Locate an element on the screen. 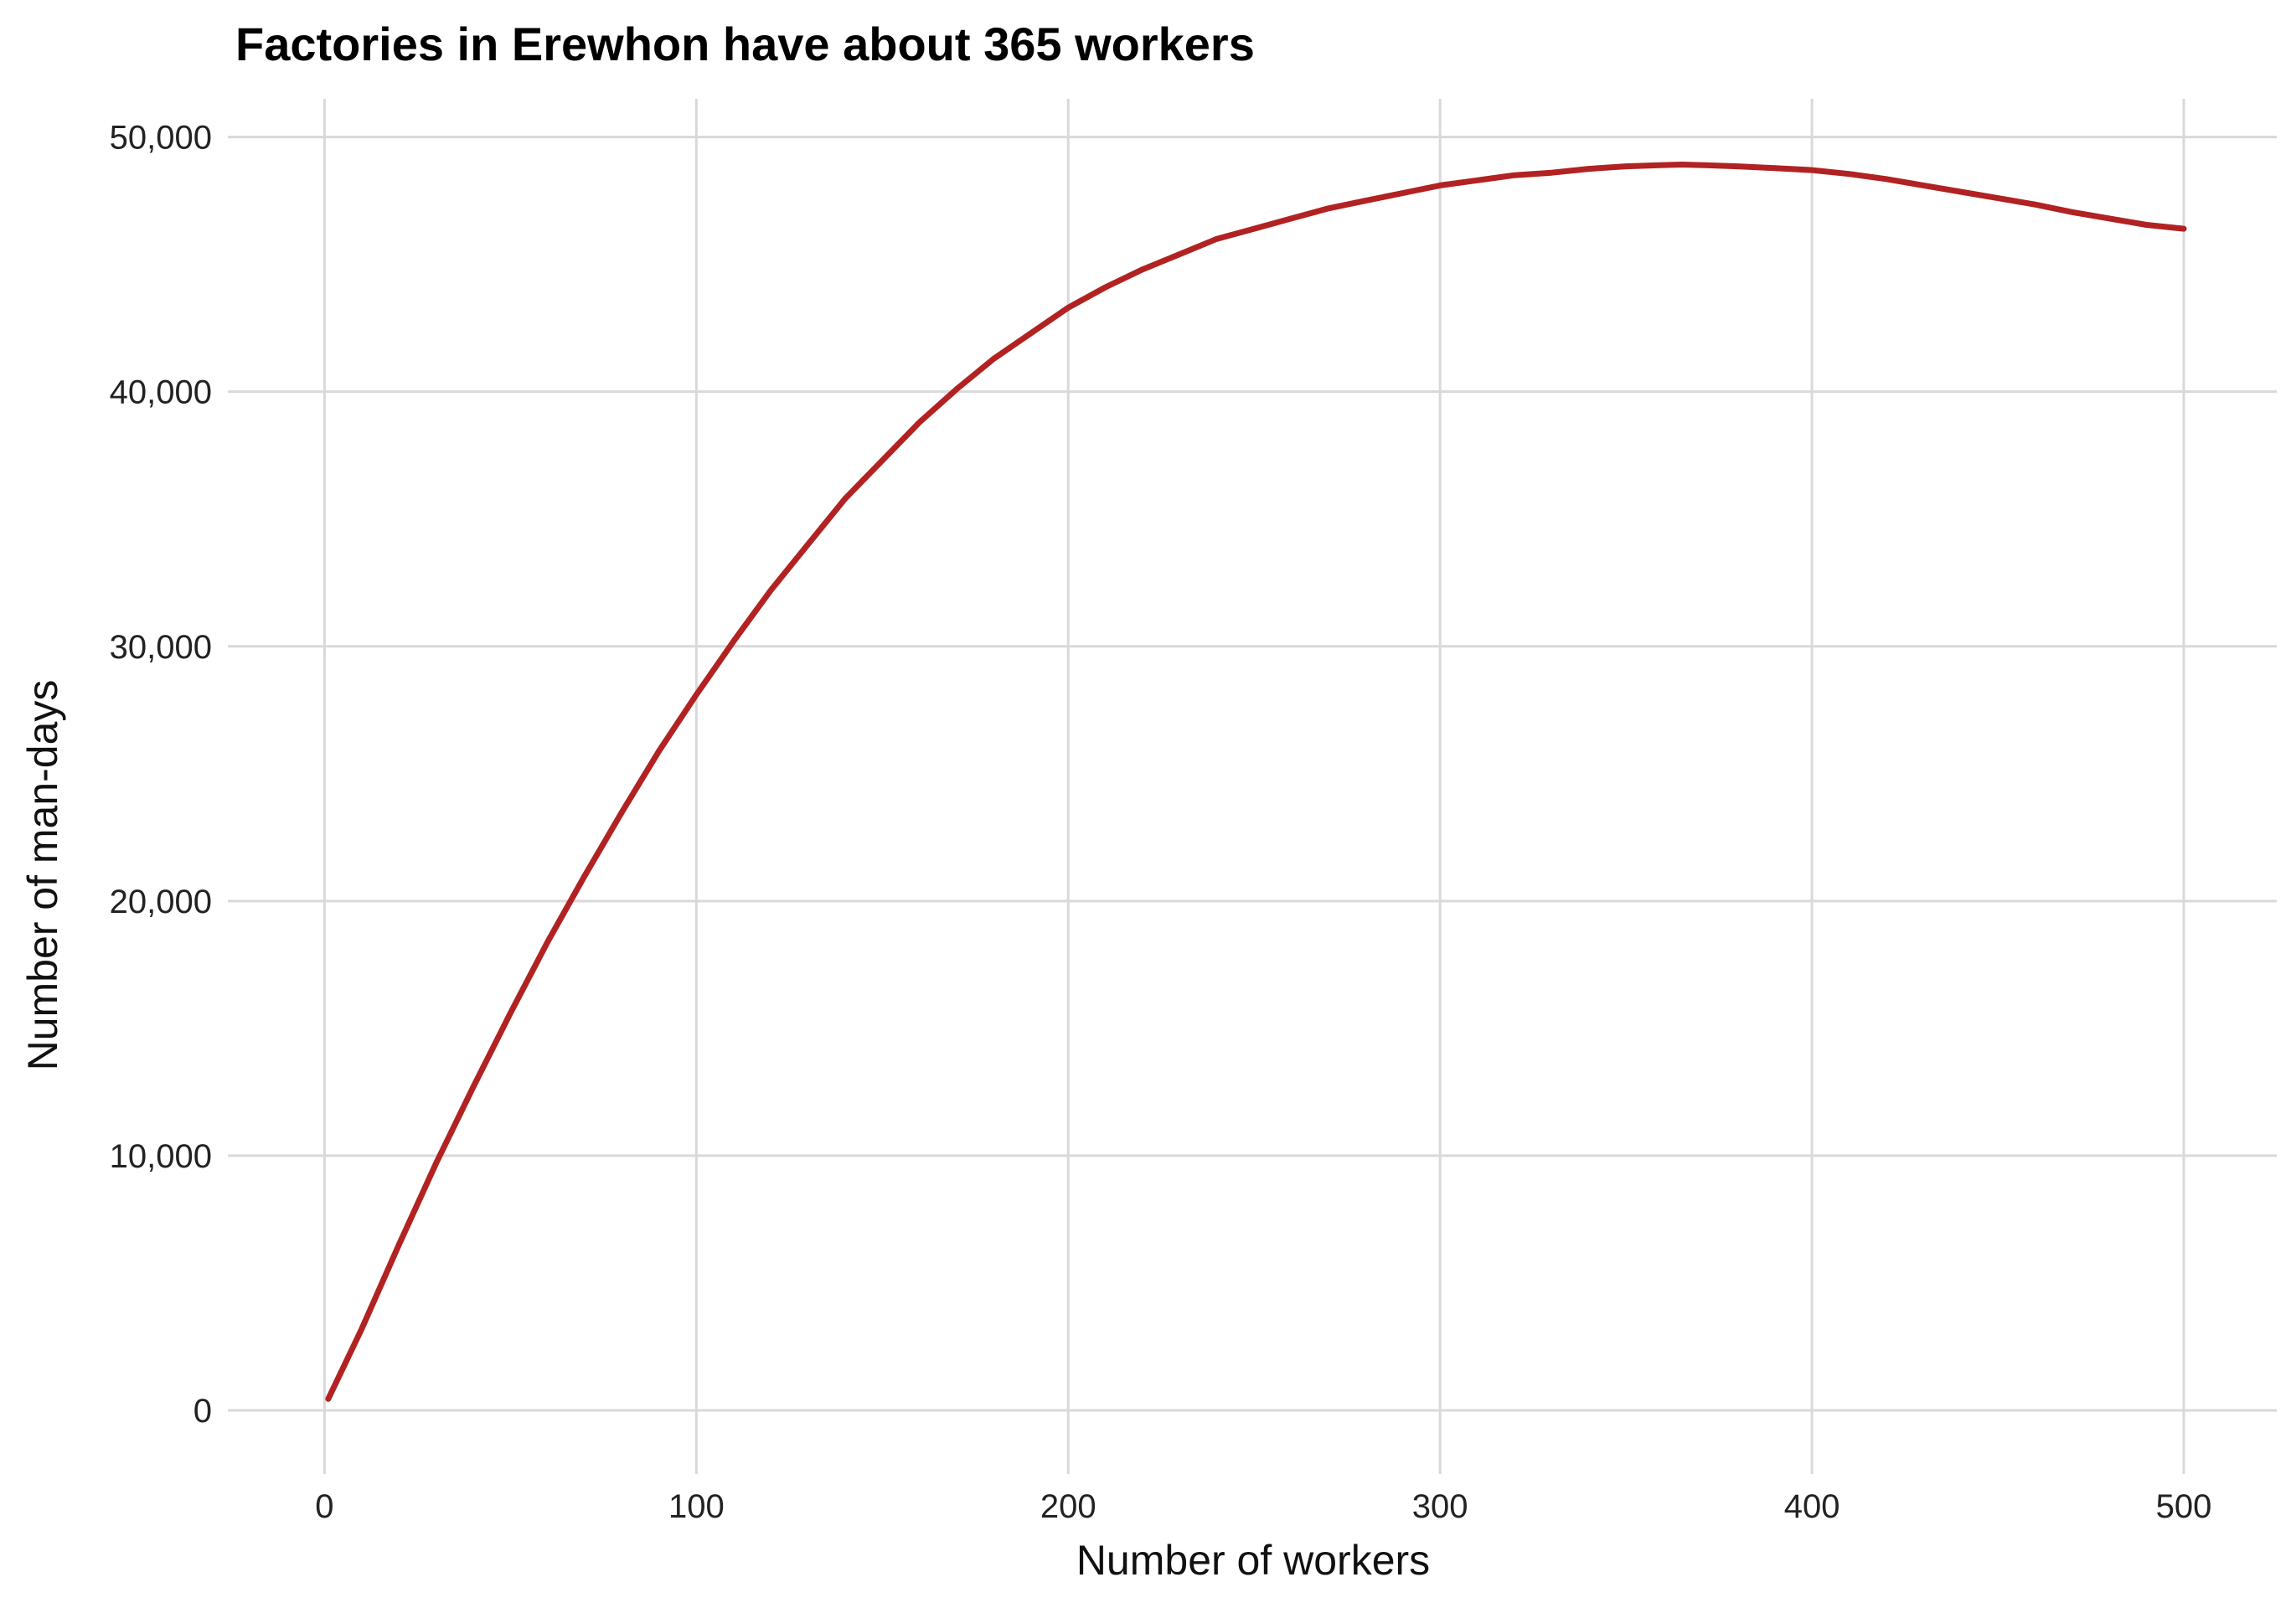 The image size is (2296, 1608). x-tick-label: 0 is located at coordinates (324, 1506).